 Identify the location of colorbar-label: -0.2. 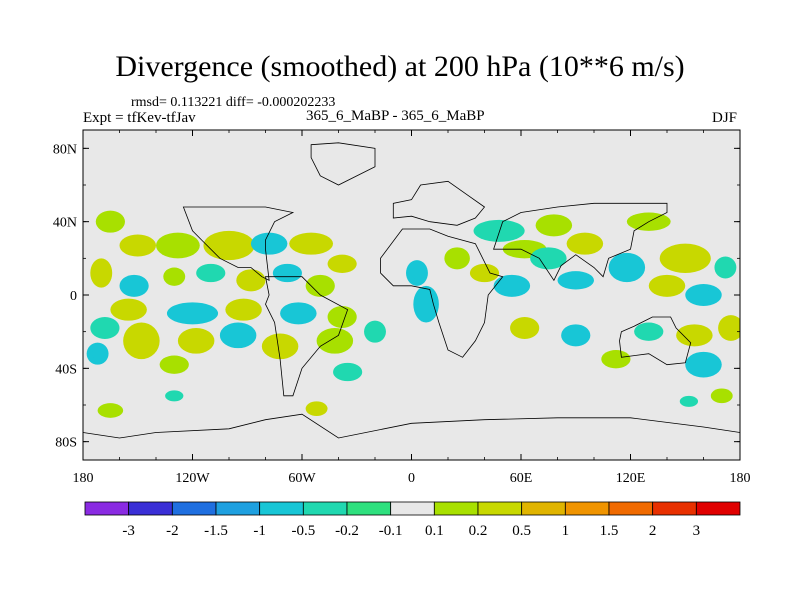
(347, 531).